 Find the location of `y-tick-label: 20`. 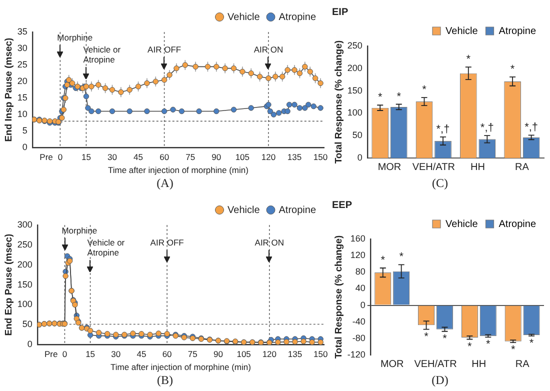

y-tick-label: 20 is located at coordinates (22, 81).